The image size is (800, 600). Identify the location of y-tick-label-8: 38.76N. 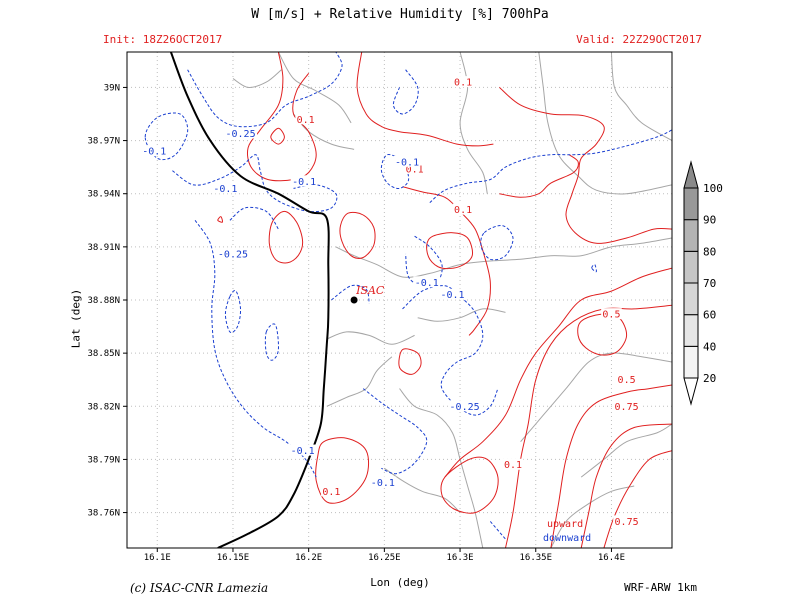
(103, 514).